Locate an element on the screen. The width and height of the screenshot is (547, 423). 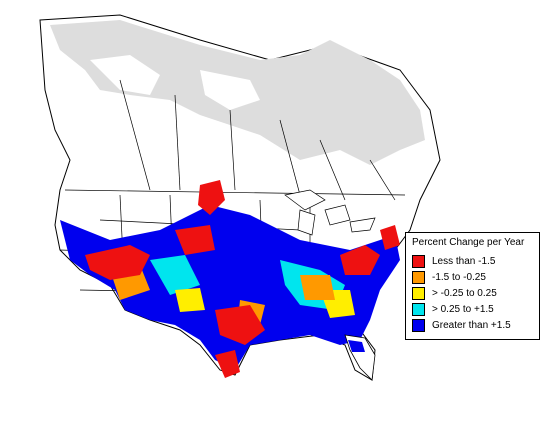
trend-patch-red-tx is located at coordinates (227, 364).